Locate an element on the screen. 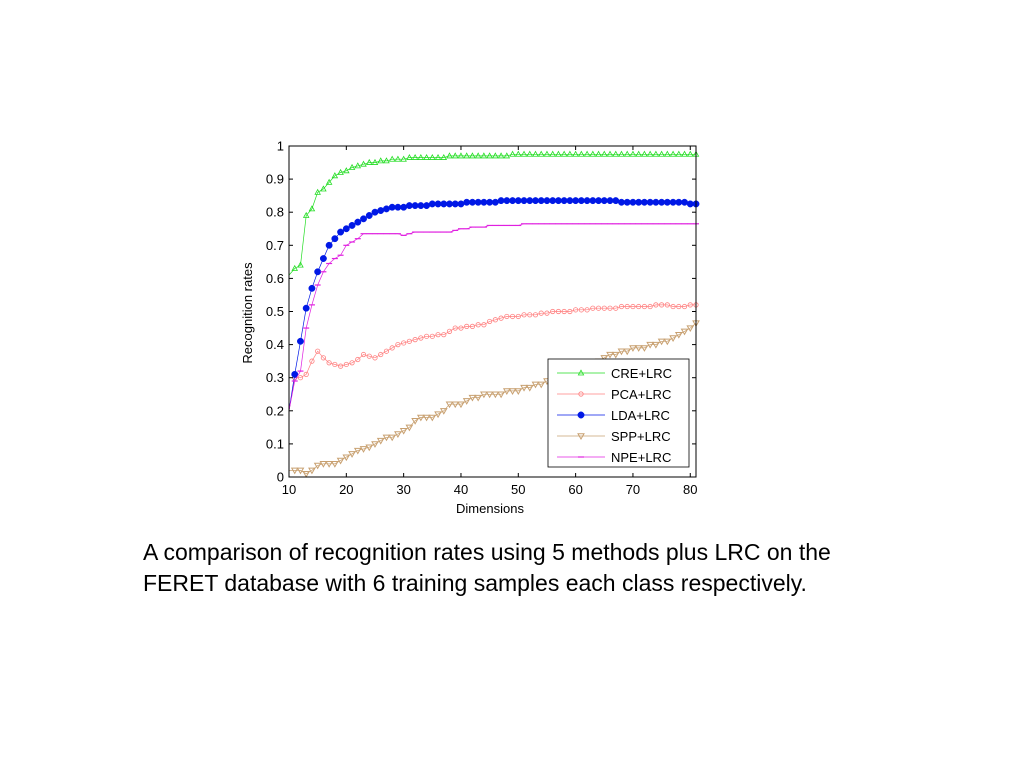  legend-entry-npe-lrc: NPE+LRC is located at coordinates (614, 457).